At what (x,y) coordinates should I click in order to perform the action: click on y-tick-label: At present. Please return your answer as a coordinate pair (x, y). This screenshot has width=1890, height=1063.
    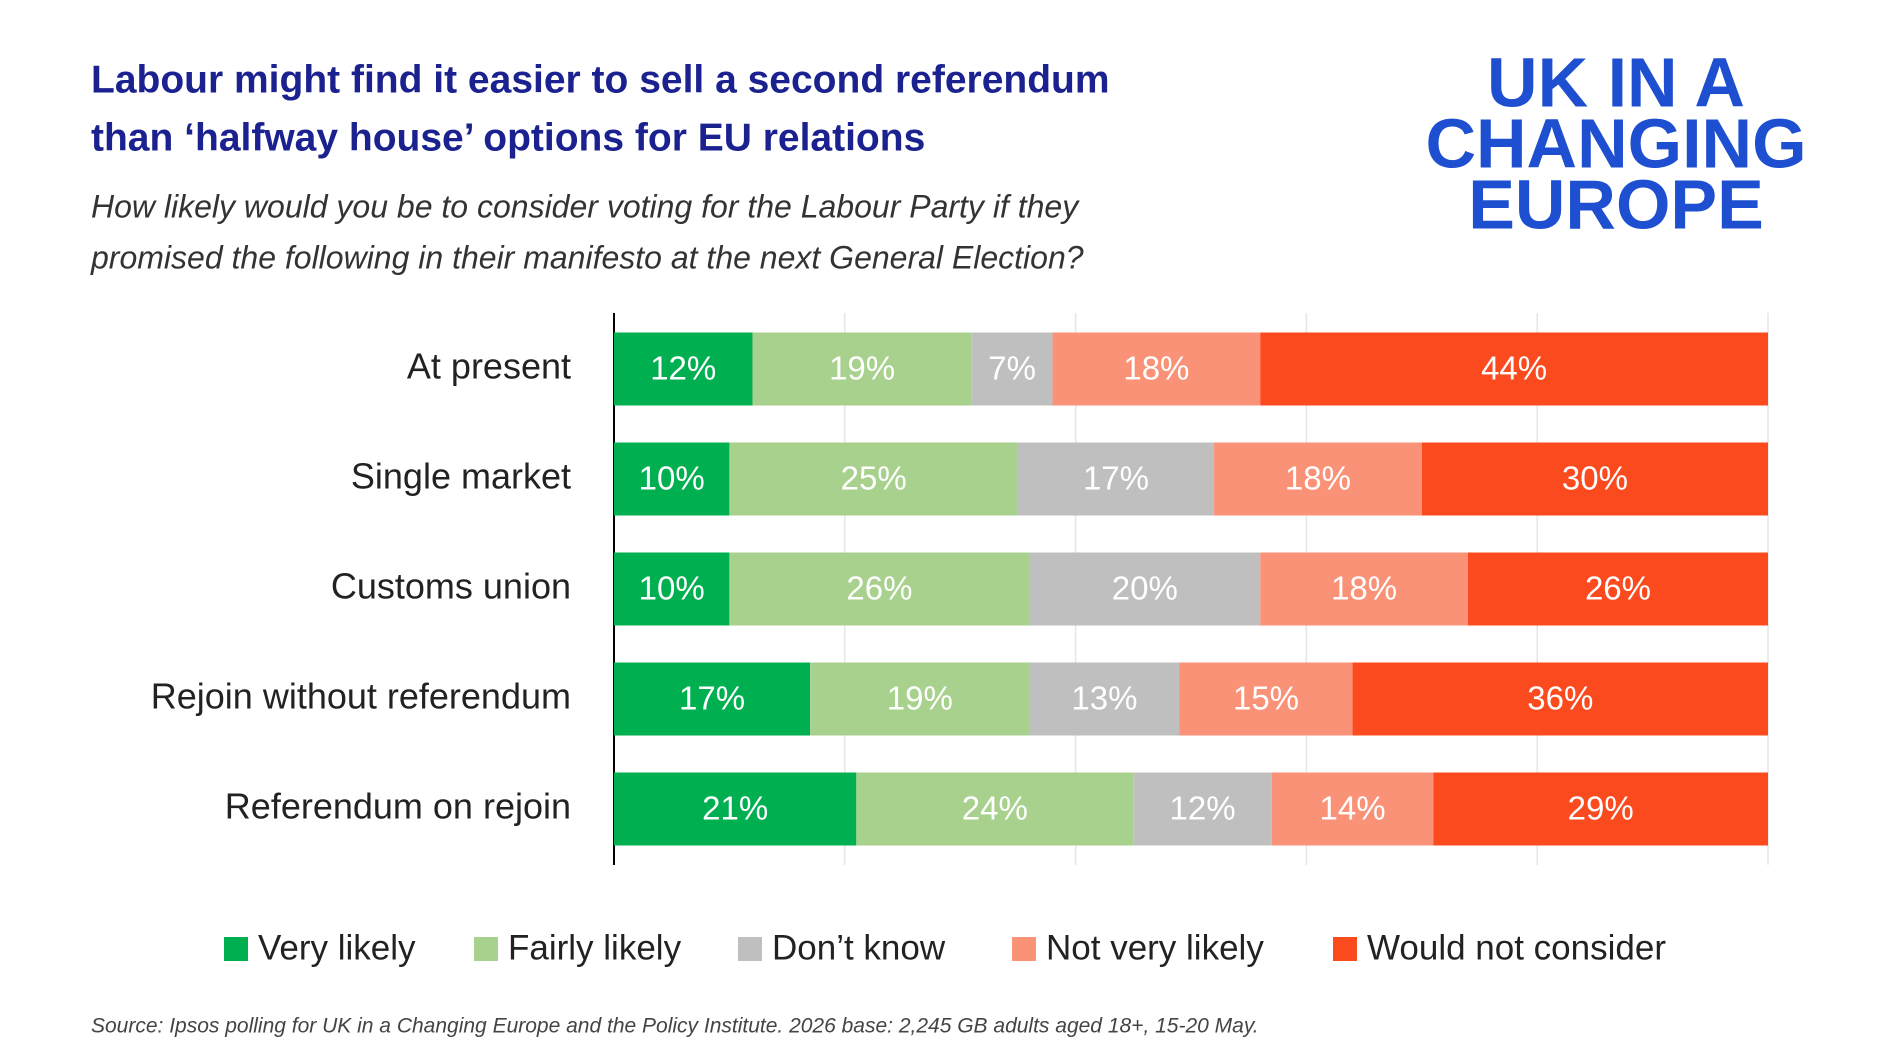
    Looking at the image, I should click on (489, 366).